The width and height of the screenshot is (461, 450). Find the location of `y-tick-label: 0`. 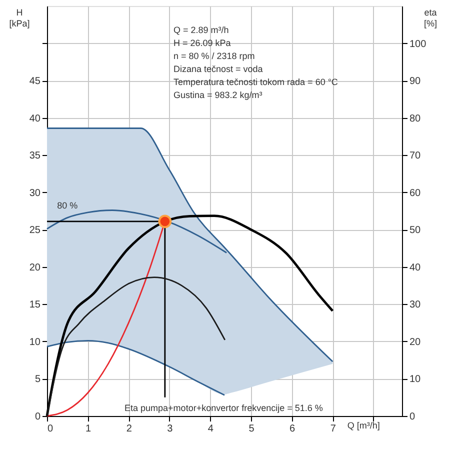

y-tick-label: 0 is located at coordinates (37, 417).